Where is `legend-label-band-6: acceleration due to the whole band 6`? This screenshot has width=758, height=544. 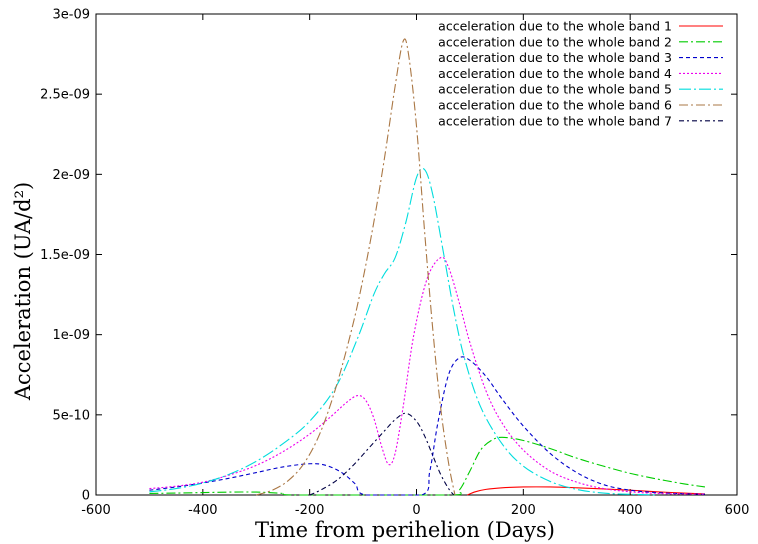
legend-label-band-6: acceleration due to the whole band 6 is located at coordinates (555, 105).